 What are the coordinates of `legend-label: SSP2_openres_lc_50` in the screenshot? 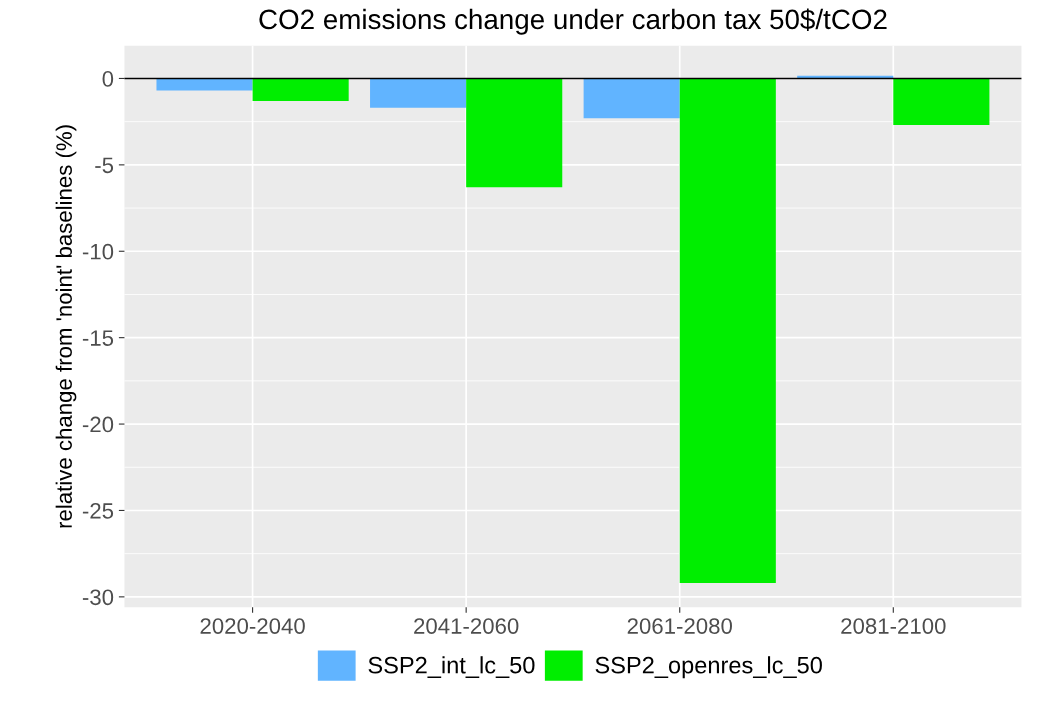 It's located at (708, 667).